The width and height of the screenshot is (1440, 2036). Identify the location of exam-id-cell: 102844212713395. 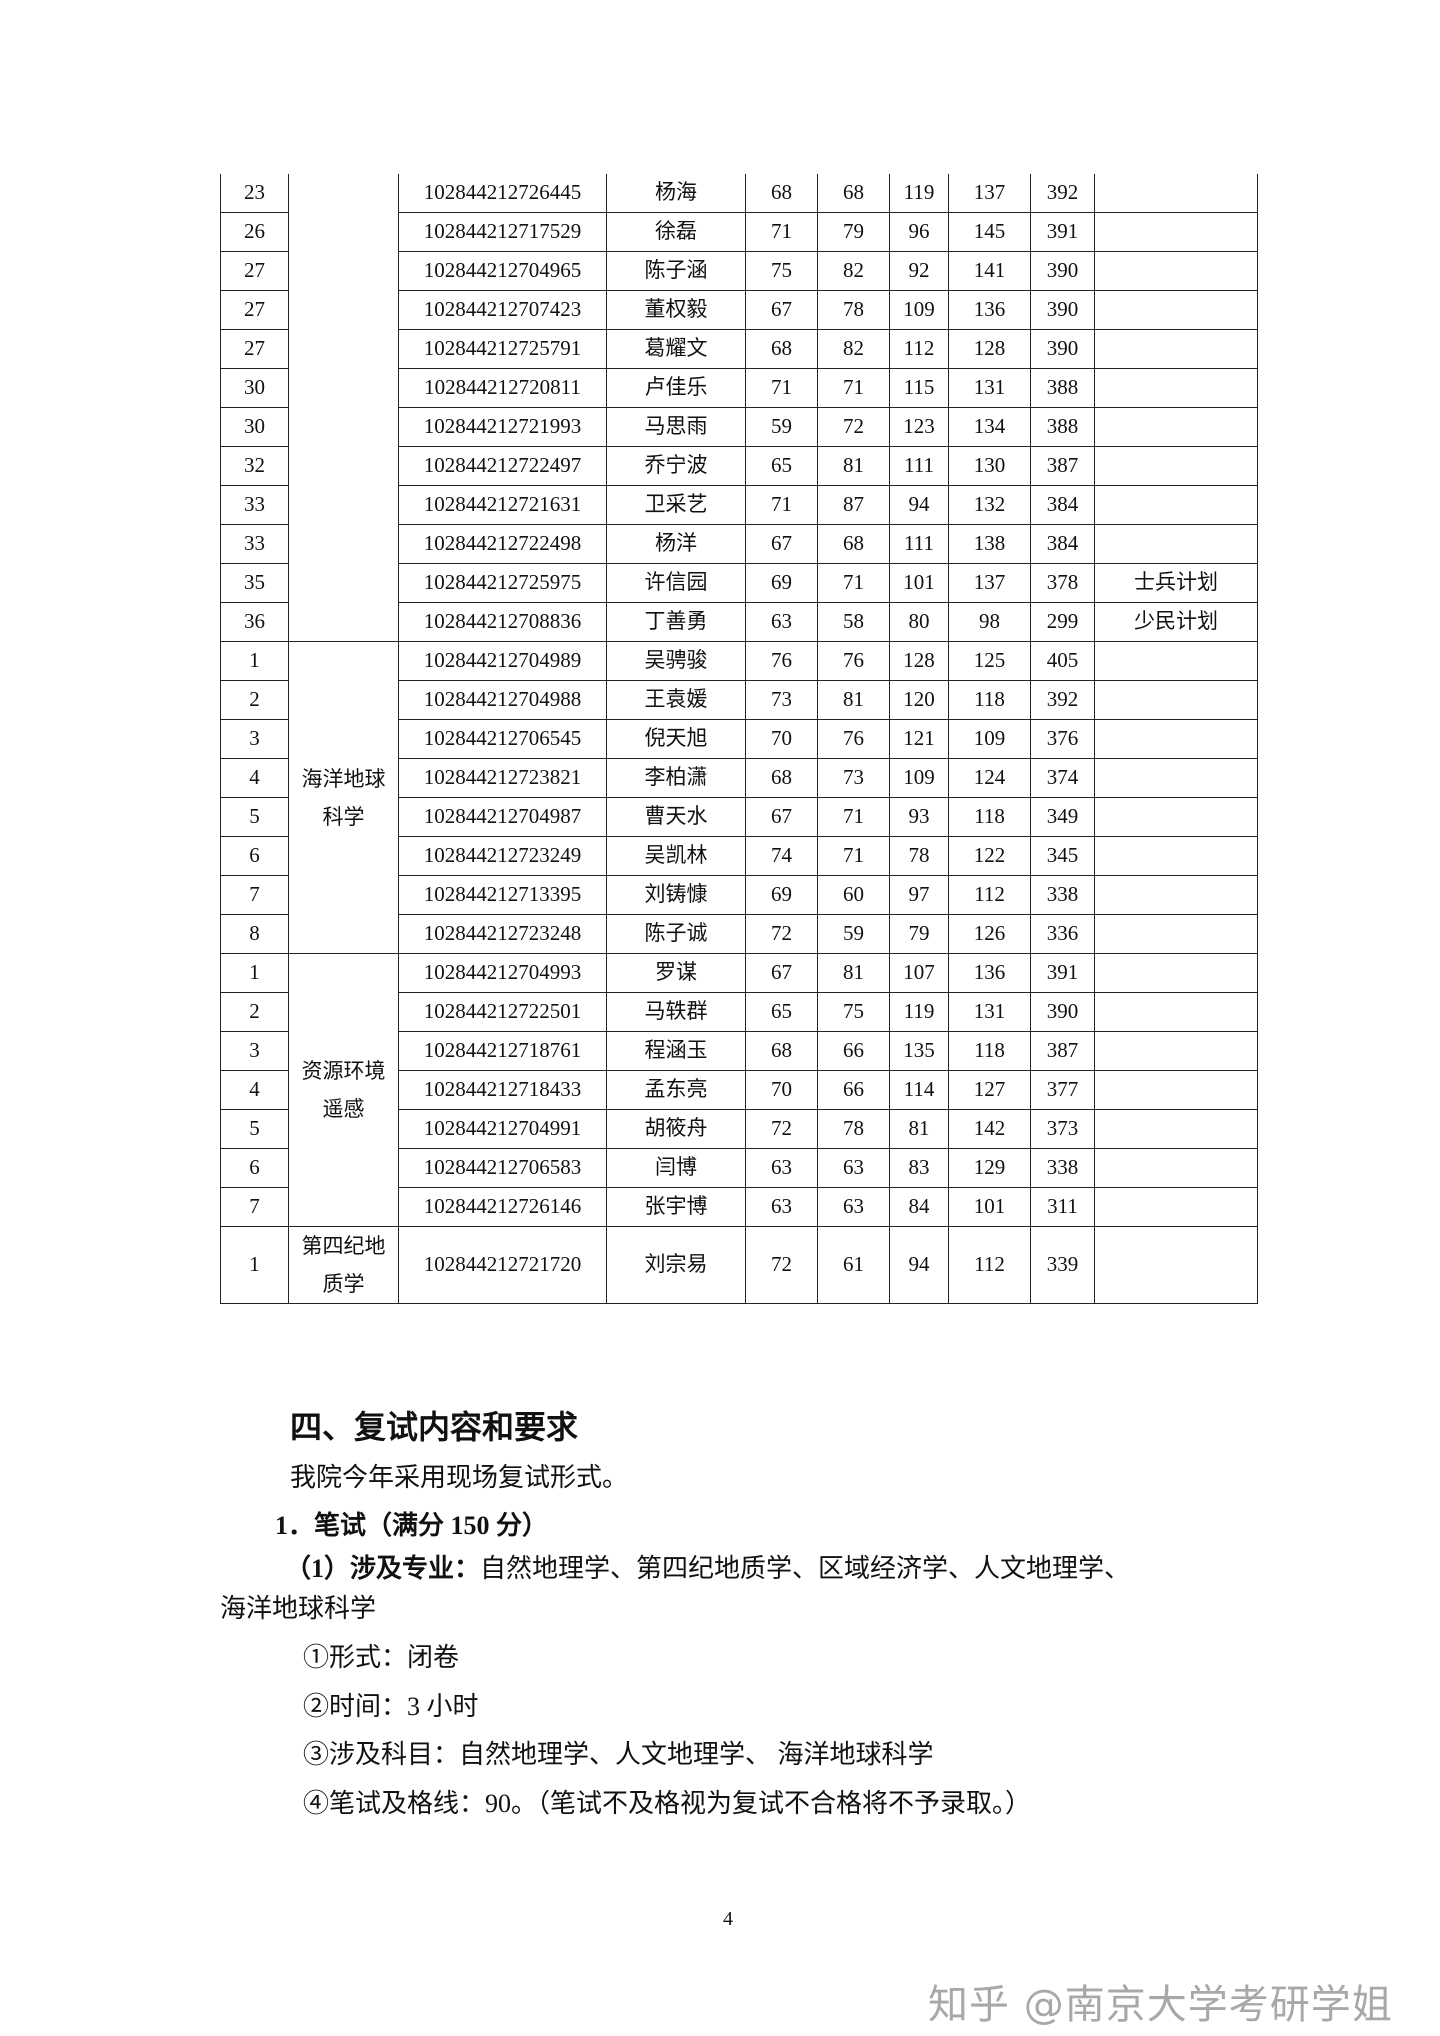
(502, 895).